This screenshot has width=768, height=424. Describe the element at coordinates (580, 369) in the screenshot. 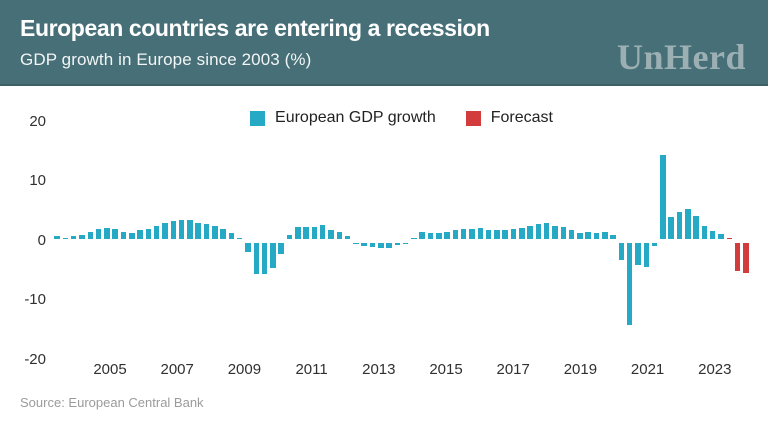

I see `x-tick-label: 2019` at that location.